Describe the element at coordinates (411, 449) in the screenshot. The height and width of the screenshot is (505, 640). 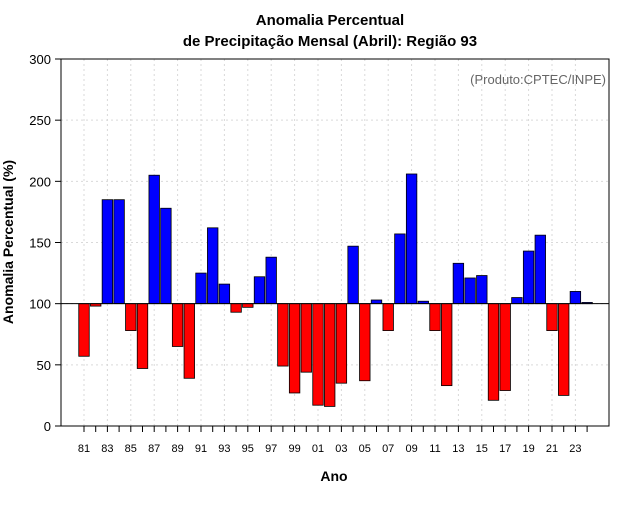
I see `x-tick-label: 09` at that location.